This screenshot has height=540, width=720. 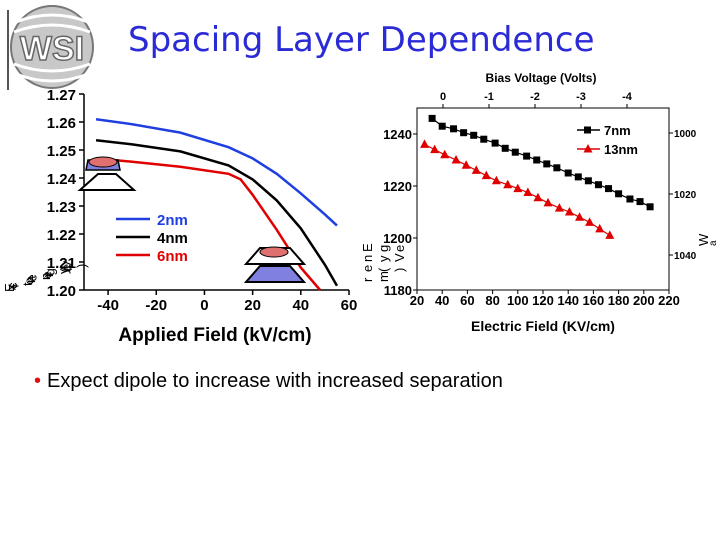 I want to click on left-chart-y-label-fragment: n, so click(x=30, y=279).